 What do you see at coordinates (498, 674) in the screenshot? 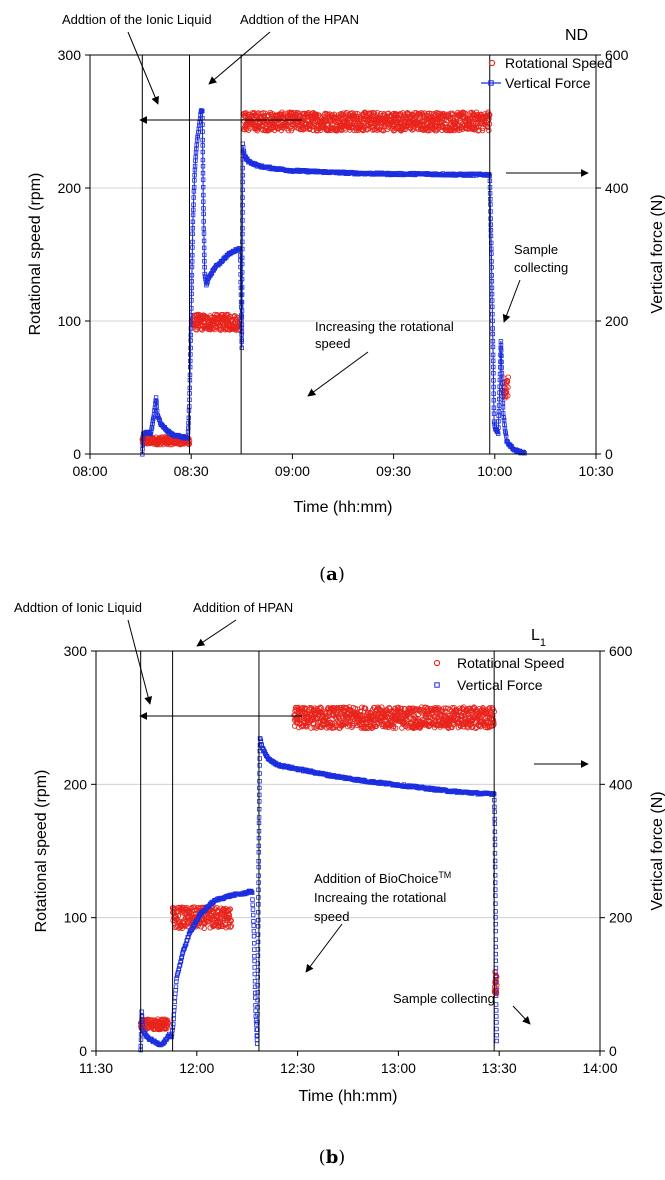
I see `legend: Rotational Speed Vertical Force` at bounding box center [498, 674].